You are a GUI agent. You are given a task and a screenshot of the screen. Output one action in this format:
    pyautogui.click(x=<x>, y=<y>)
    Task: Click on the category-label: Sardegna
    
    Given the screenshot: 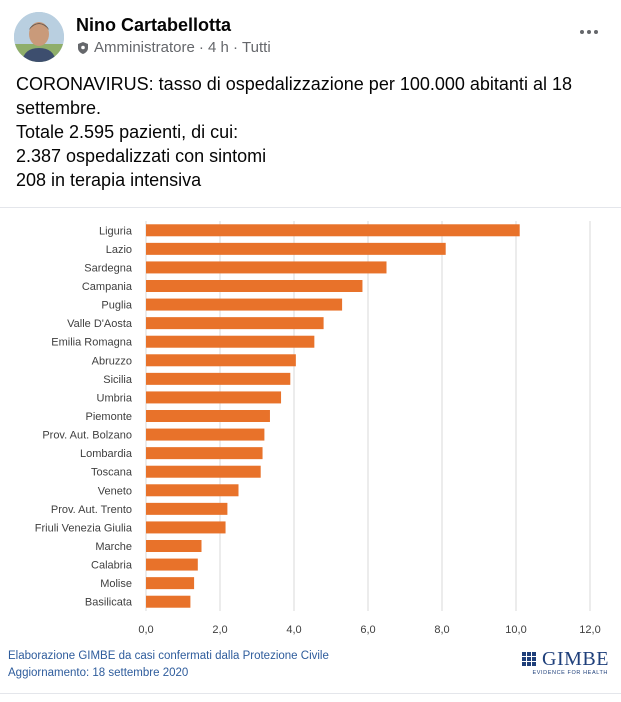 What is the action you would take?
    pyautogui.click(x=108, y=268)
    